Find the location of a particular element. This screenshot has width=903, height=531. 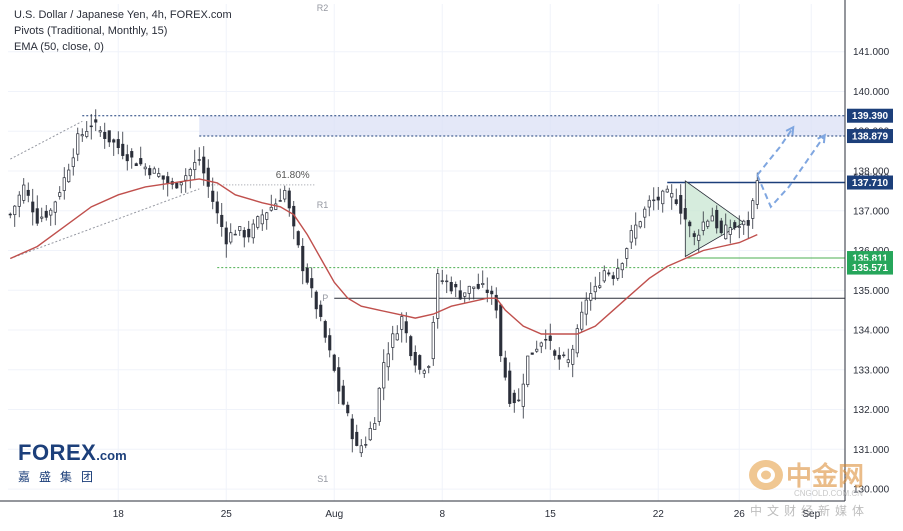

resistance-zone is located at coordinates (522, 126).